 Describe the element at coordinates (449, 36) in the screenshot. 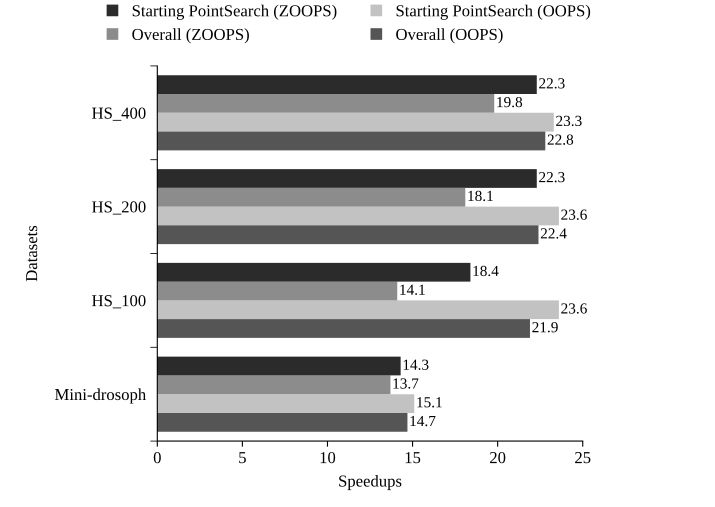

I see `legend-label: Overall (OOPS)` at that location.